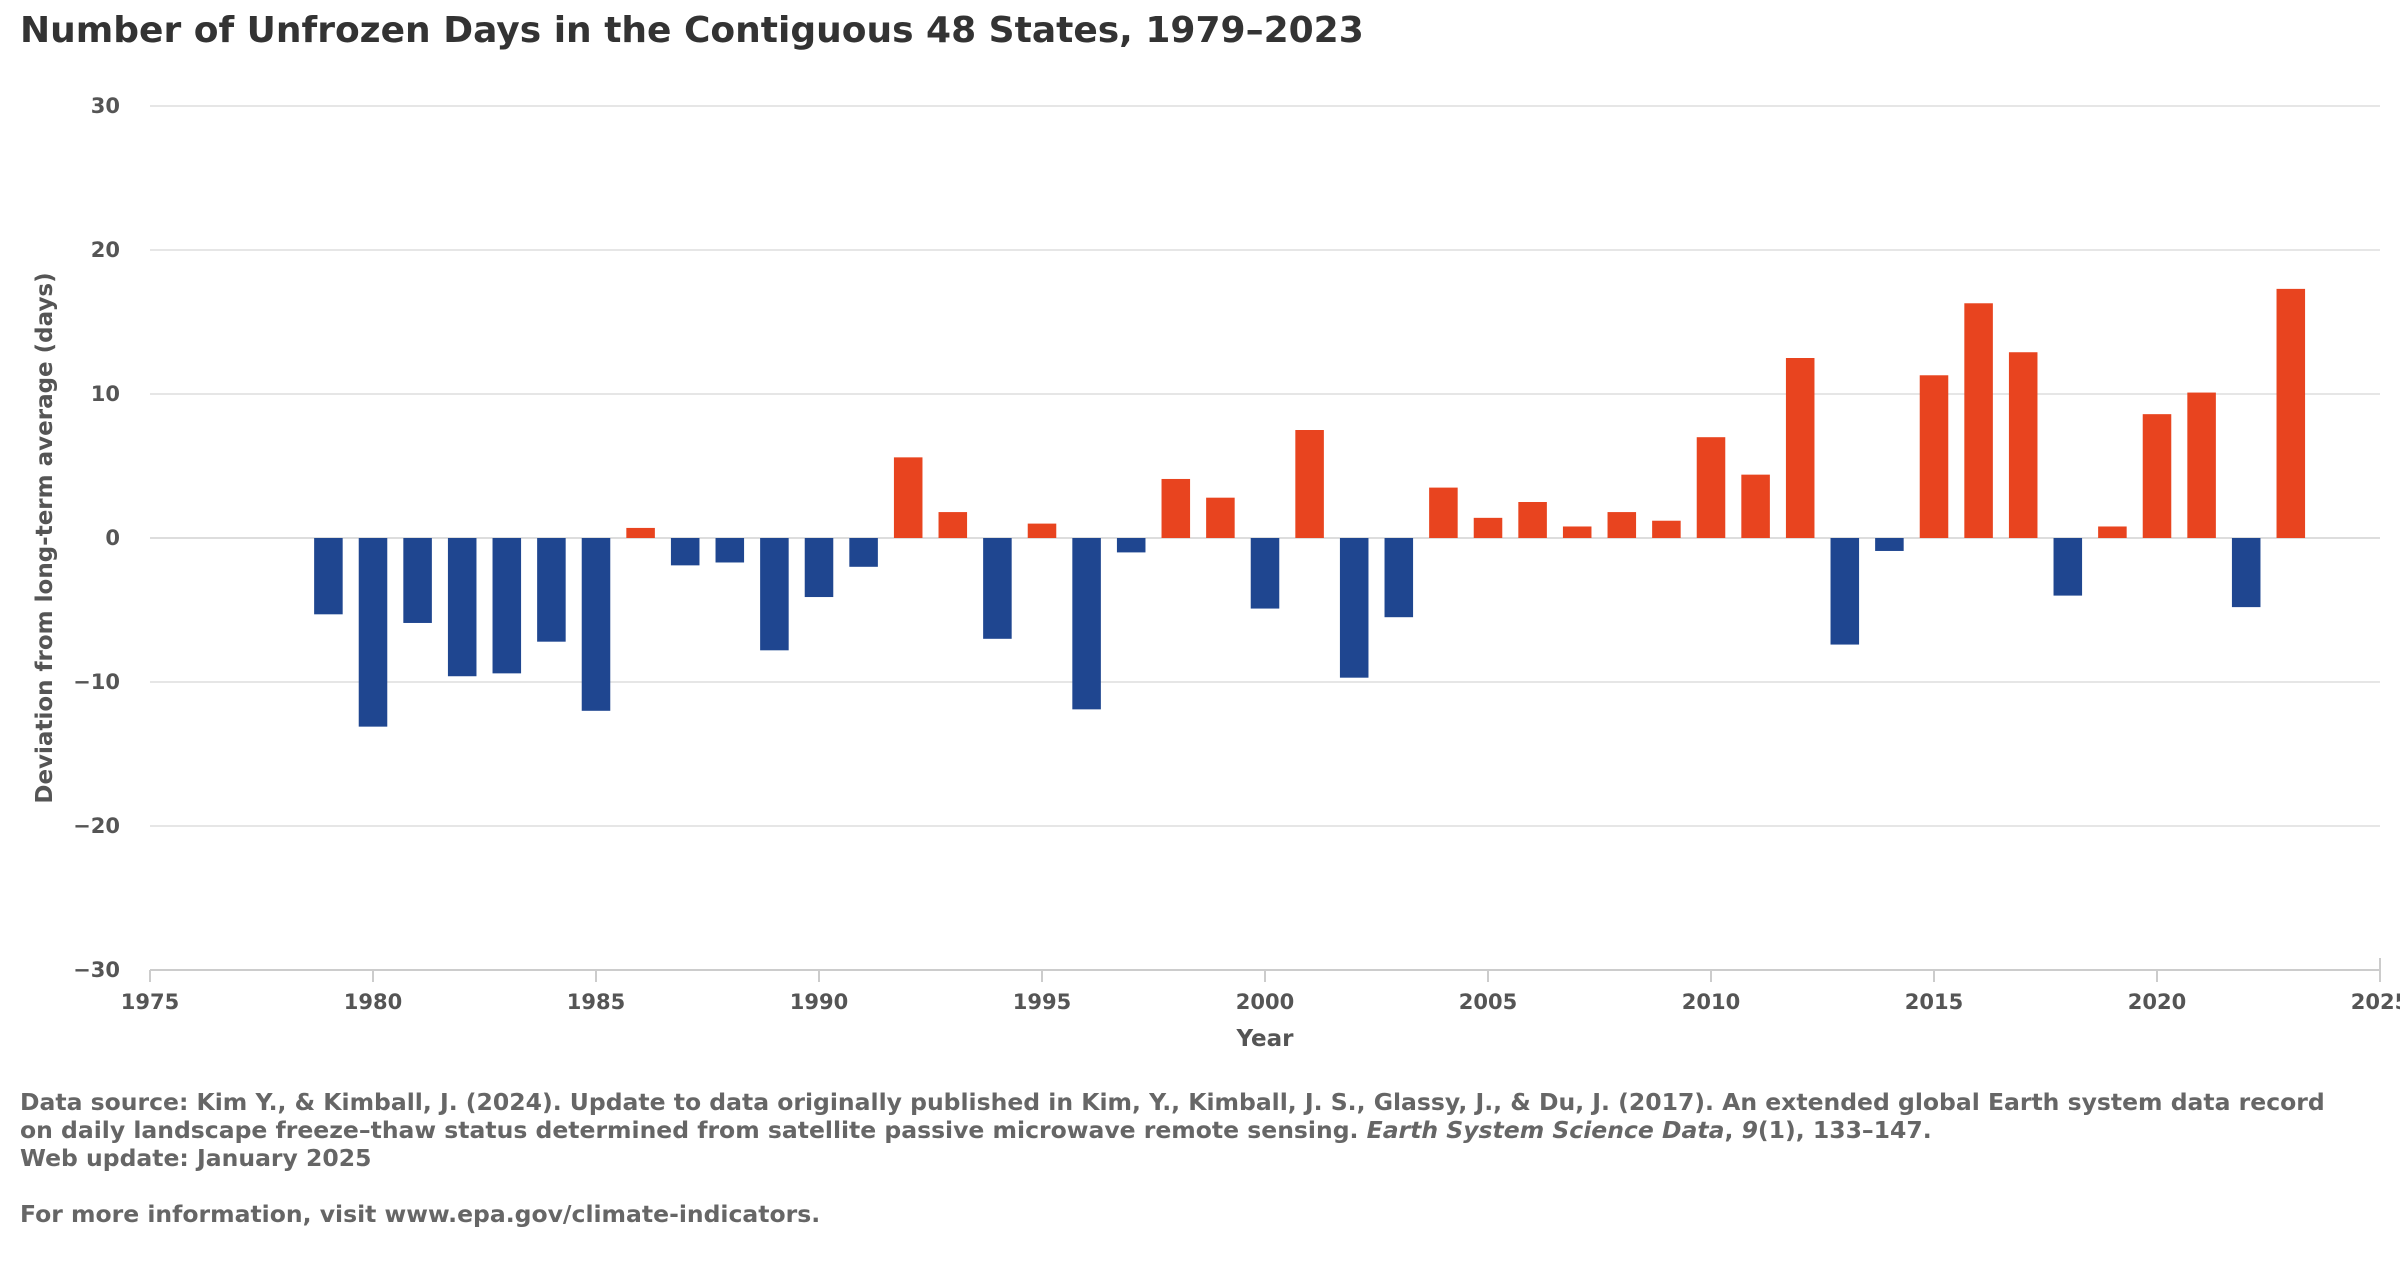 The width and height of the screenshot is (2400, 1265). Describe the element at coordinates (328, 576) in the screenshot. I see `bar-1979` at that location.